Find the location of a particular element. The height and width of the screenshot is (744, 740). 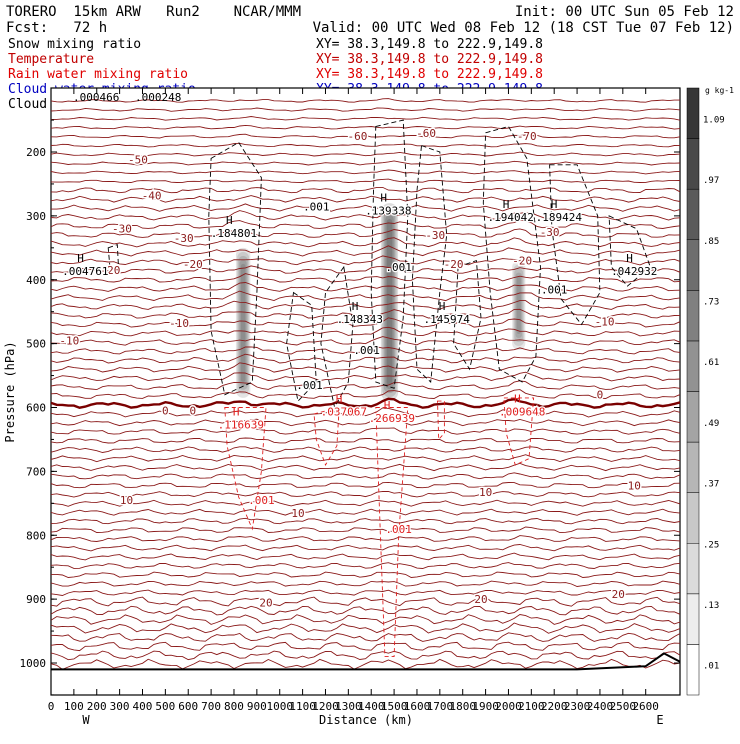

x-tick-label: 600 is located at coordinates (188, 706).